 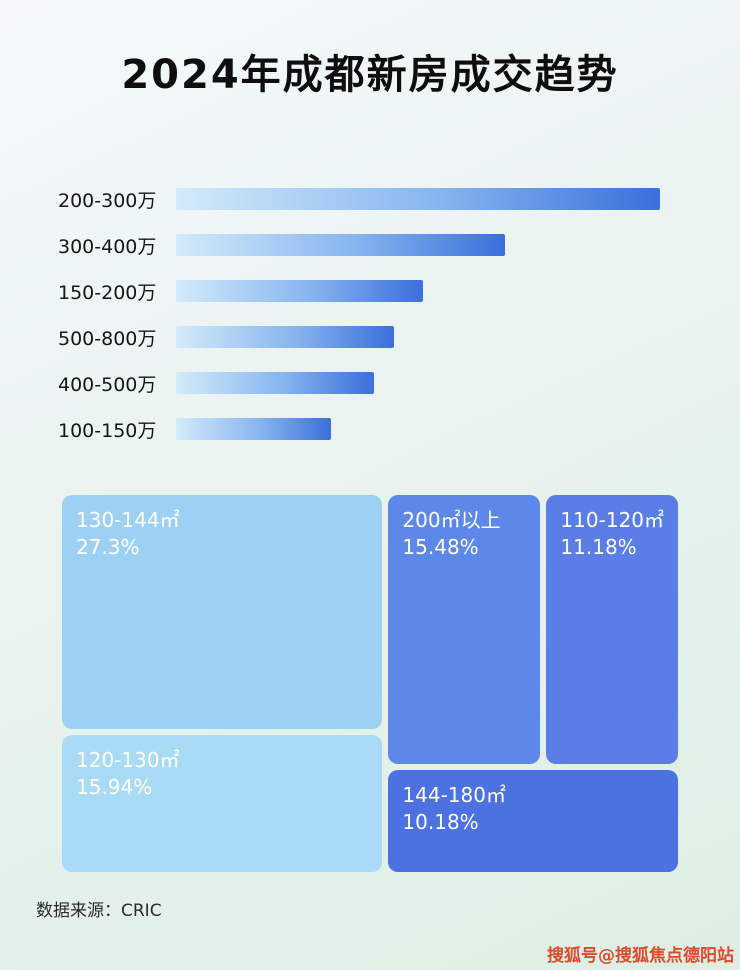 What do you see at coordinates (222, 803) in the screenshot?
I see `treemap-block-120-130: 120-130㎡ 15.94%` at bounding box center [222, 803].